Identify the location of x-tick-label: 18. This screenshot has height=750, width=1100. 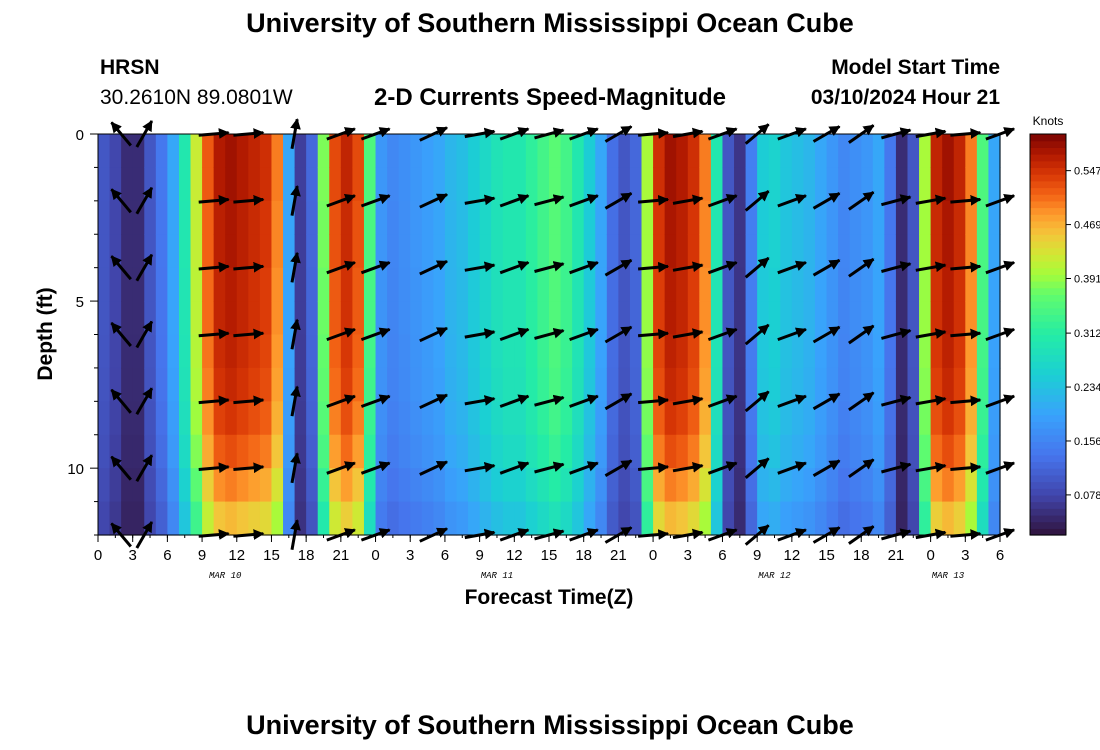
(861, 555).